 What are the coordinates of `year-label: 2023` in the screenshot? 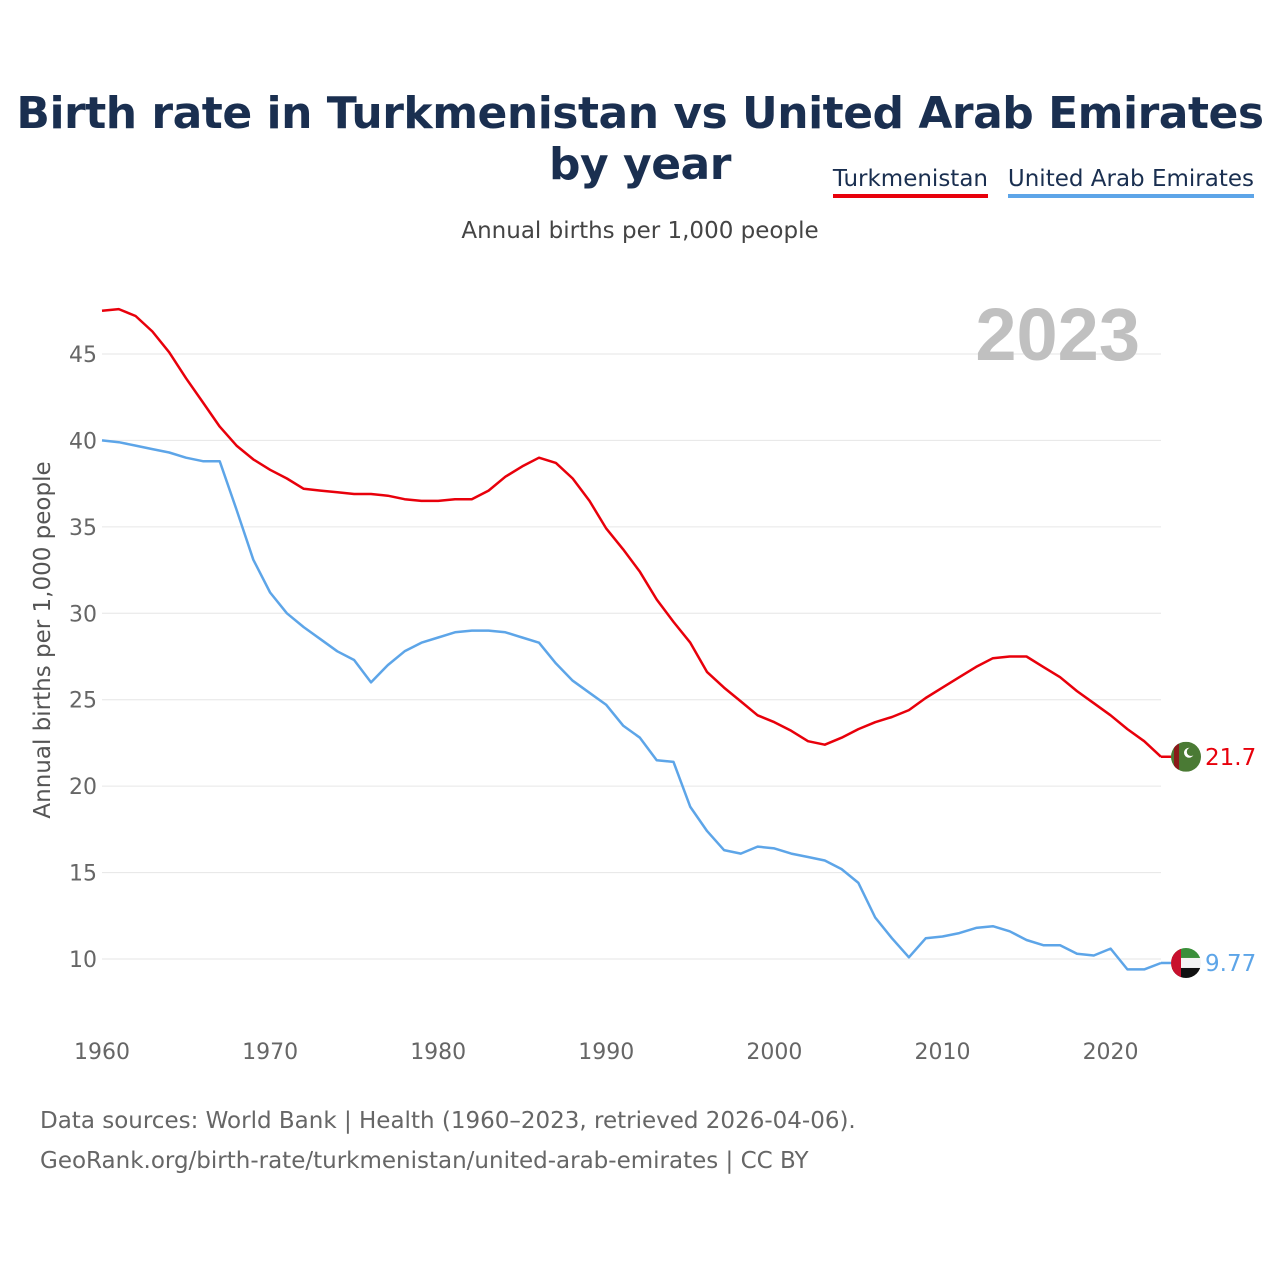 It's located at (1057, 334).